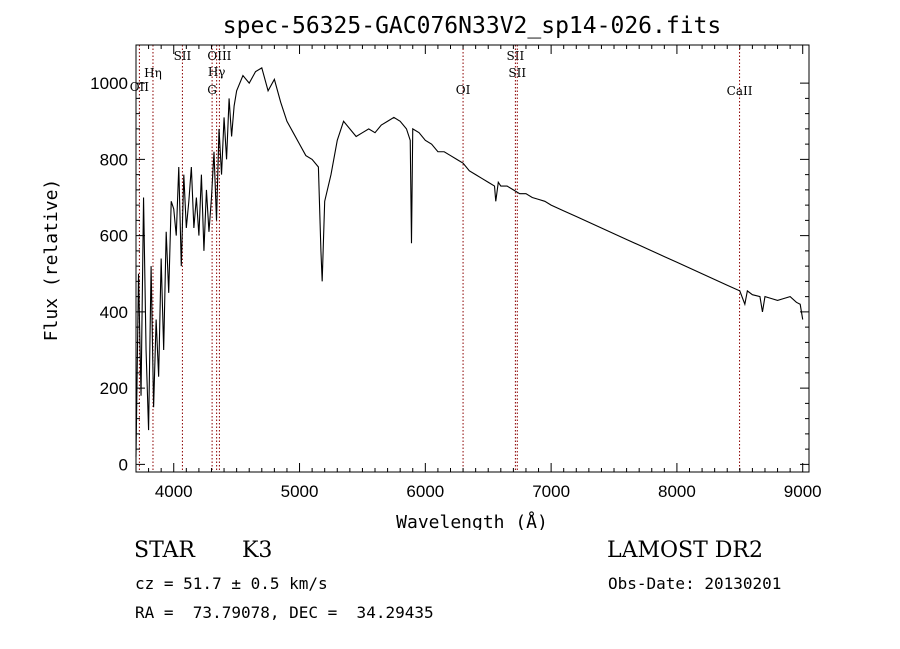 This screenshot has width=900, height=649. I want to click on x-tick-label: 4000, so click(174, 491).